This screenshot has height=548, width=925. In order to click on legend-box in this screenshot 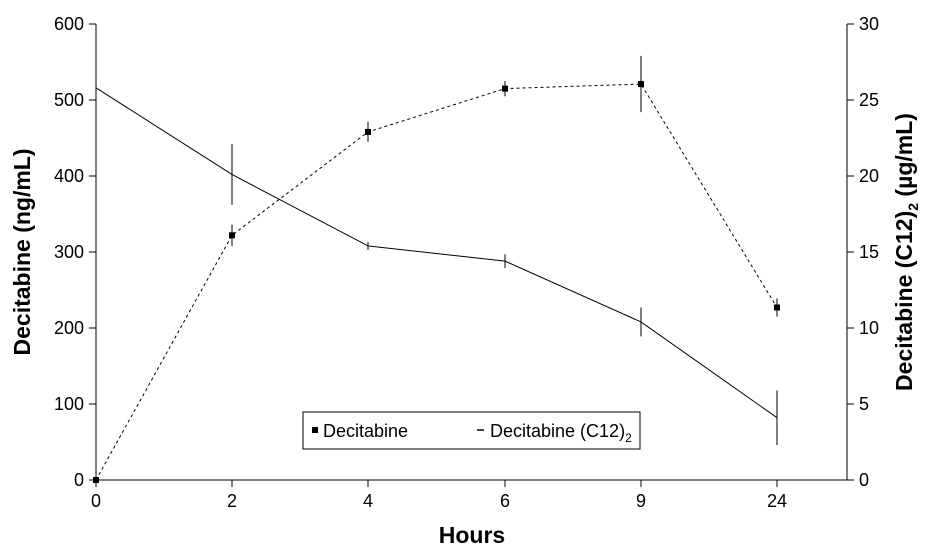, I will do `click(471, 430)`.